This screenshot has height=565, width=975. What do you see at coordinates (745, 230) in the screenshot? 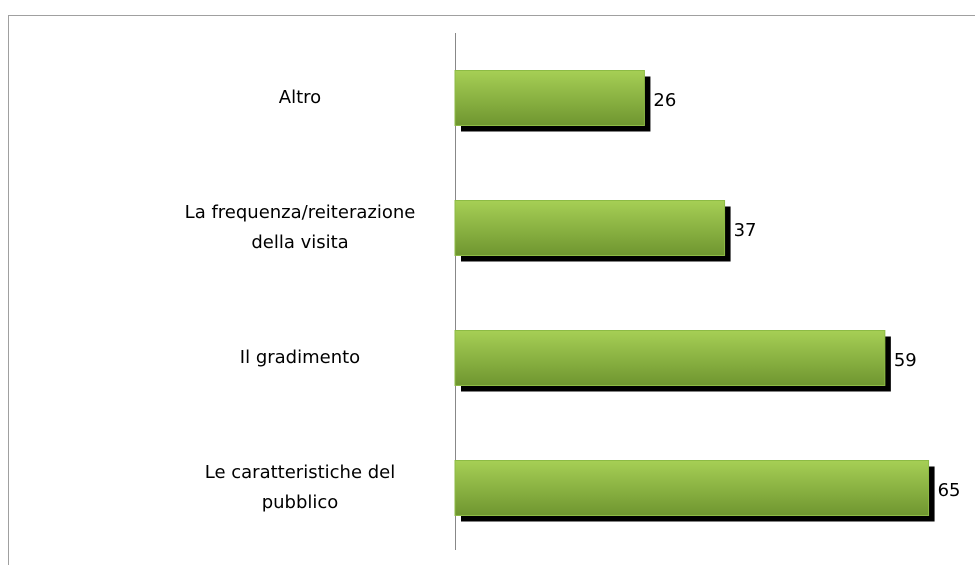
I see `data-label: 37` at bounding box center [745, 230].